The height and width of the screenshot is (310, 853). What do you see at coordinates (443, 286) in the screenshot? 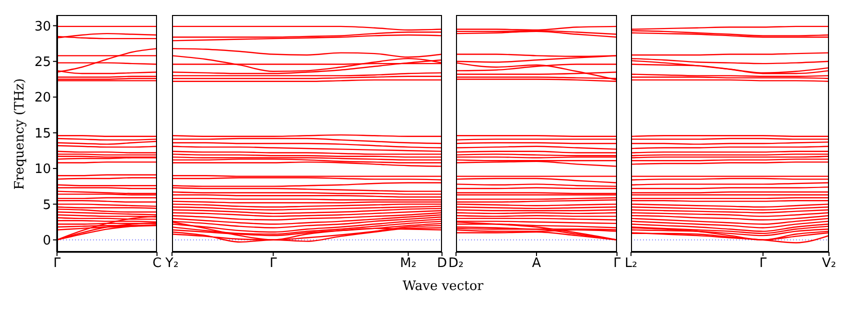
I see `x-axis-title: Wave vector` at bounding box center [443, 286].